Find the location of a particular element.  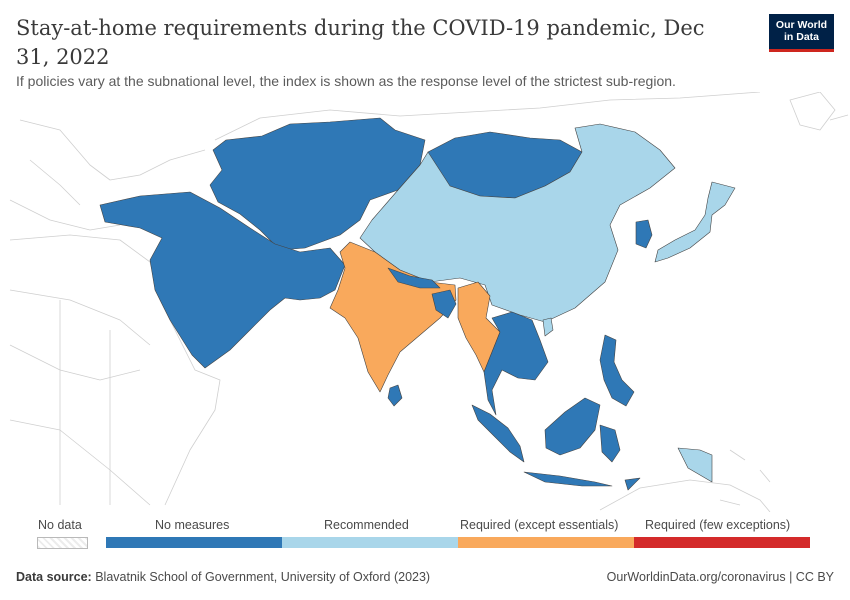

logo-line-1: Our World is located at coordinates (801, 25).